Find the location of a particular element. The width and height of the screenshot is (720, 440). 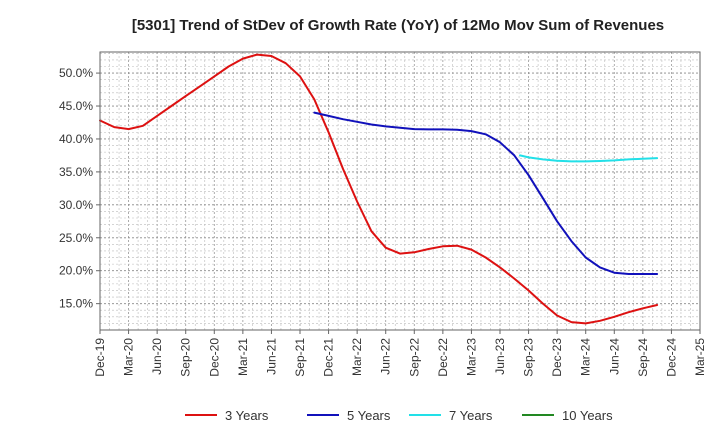

y-tick-label: 40.0% is located at coordinates (76, 139).